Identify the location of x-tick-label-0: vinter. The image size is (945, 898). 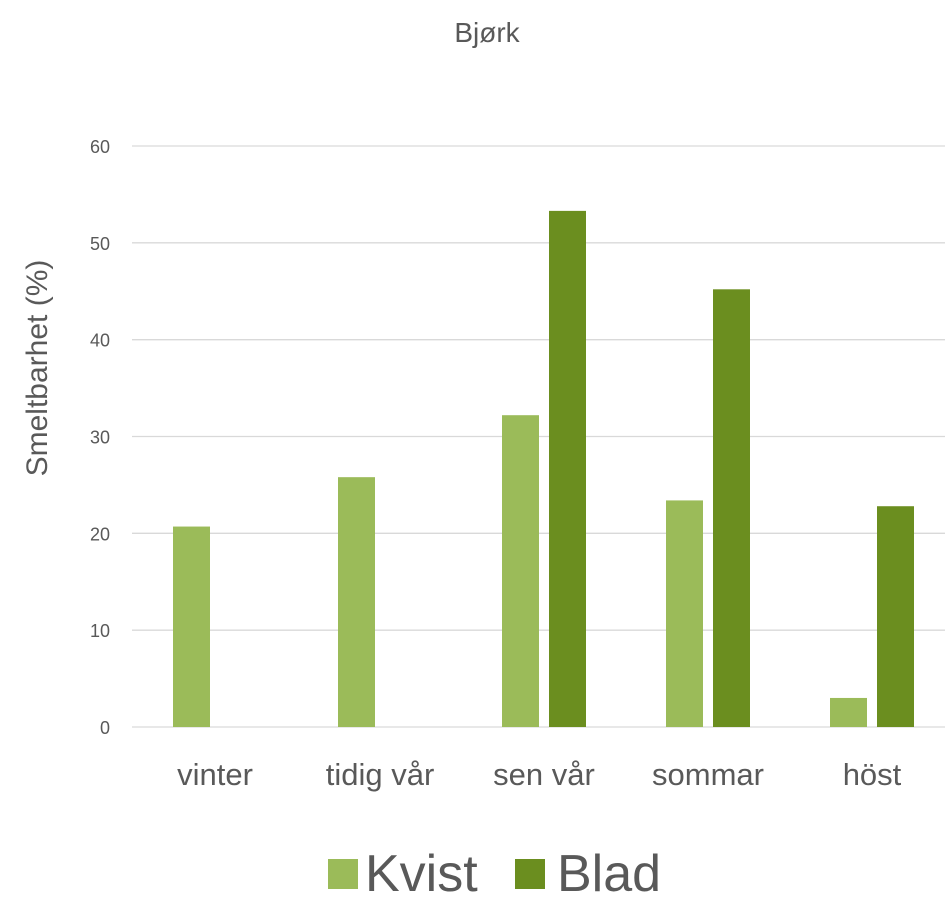
(215, 774).